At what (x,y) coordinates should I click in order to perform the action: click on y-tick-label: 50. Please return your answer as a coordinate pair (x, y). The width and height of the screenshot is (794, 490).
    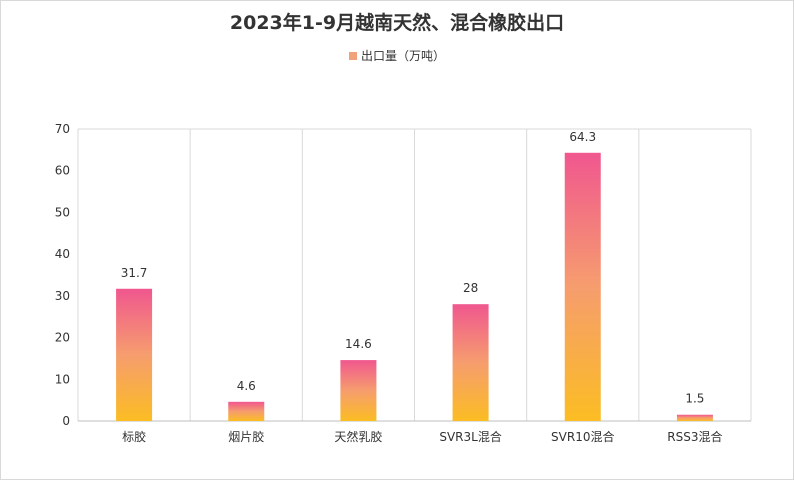
    Looking at the image, I should click on (62, 212).